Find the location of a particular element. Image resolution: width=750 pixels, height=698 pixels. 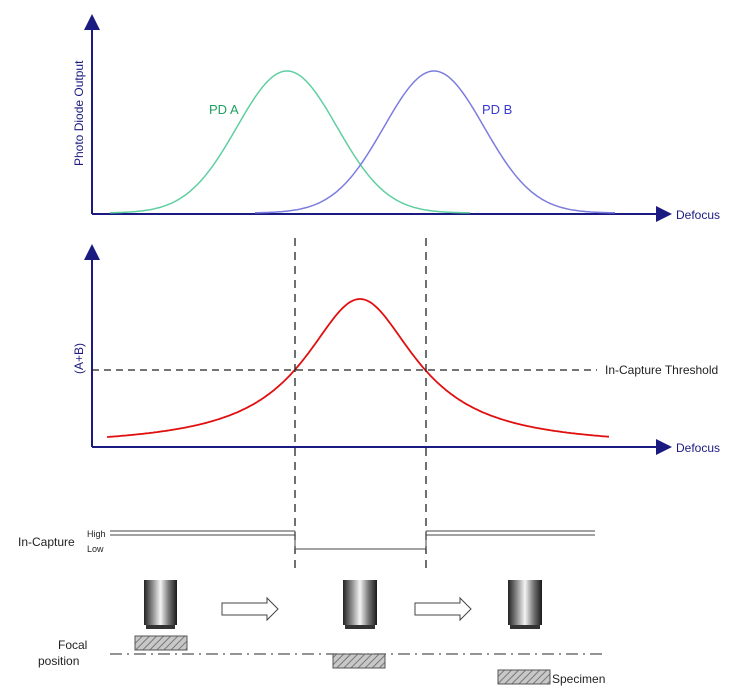

in-capture-signal: In-Capture High Low is located at coordinates (306, 541).